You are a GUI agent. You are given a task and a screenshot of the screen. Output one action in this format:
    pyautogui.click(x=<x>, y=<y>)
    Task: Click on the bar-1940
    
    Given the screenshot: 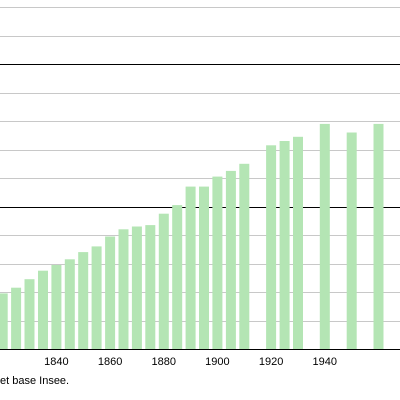 What is the action you would take?
    pyautogui.click(x=324, y=236)
    